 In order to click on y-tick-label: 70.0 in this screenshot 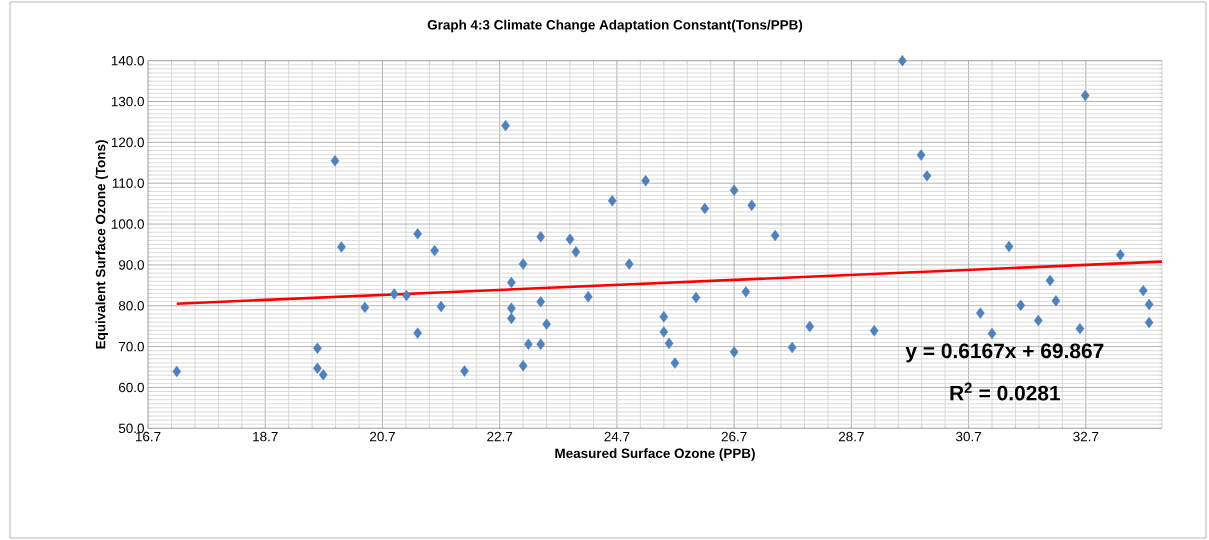, I will do `click(131, 346)`.